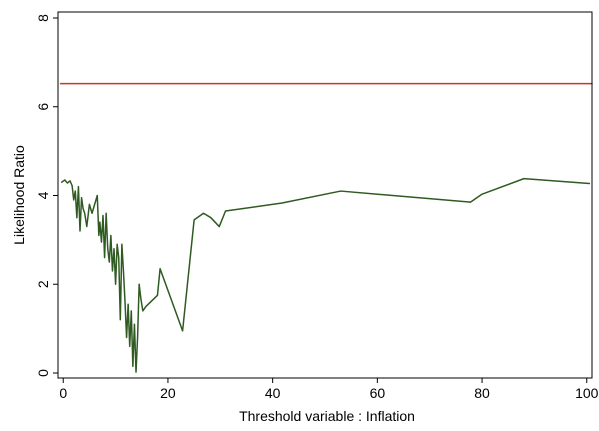  I want to click on x-tick-label-3: 60, so click(378, 393).